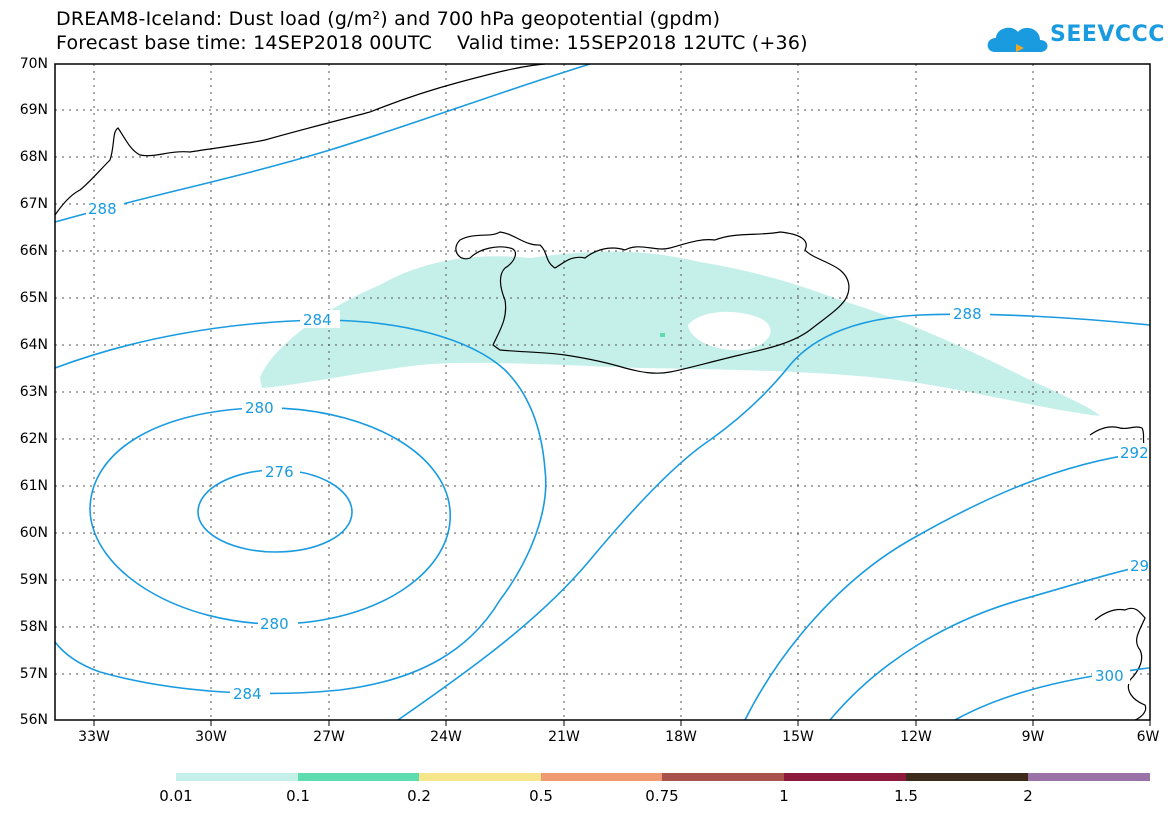 This screenshot has height=815, width=1175. What do you see at coordinates (1139, 566) in the screenshot?
I see `contour-label: 29` at bounding box center [1139, 566].